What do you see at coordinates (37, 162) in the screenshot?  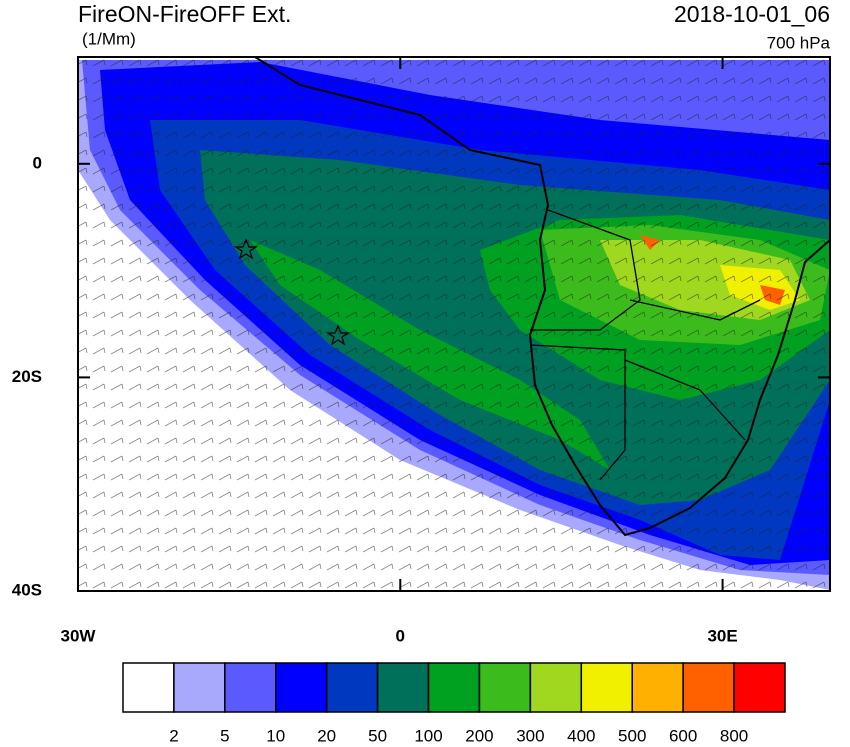 I see `y-tick-label: 0` at bounding box center [37, 162].